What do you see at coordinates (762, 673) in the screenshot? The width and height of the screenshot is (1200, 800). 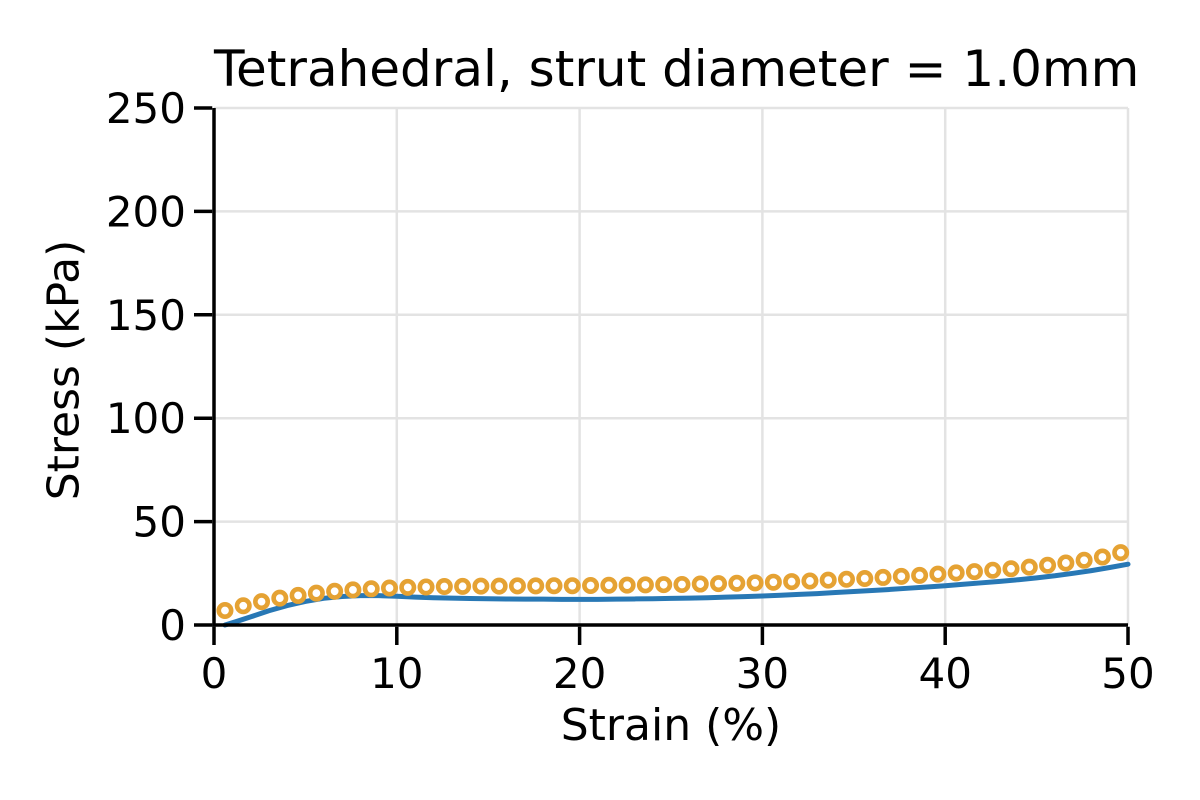 I see `x-tick-label: 30` at bounding box center [762, 673].